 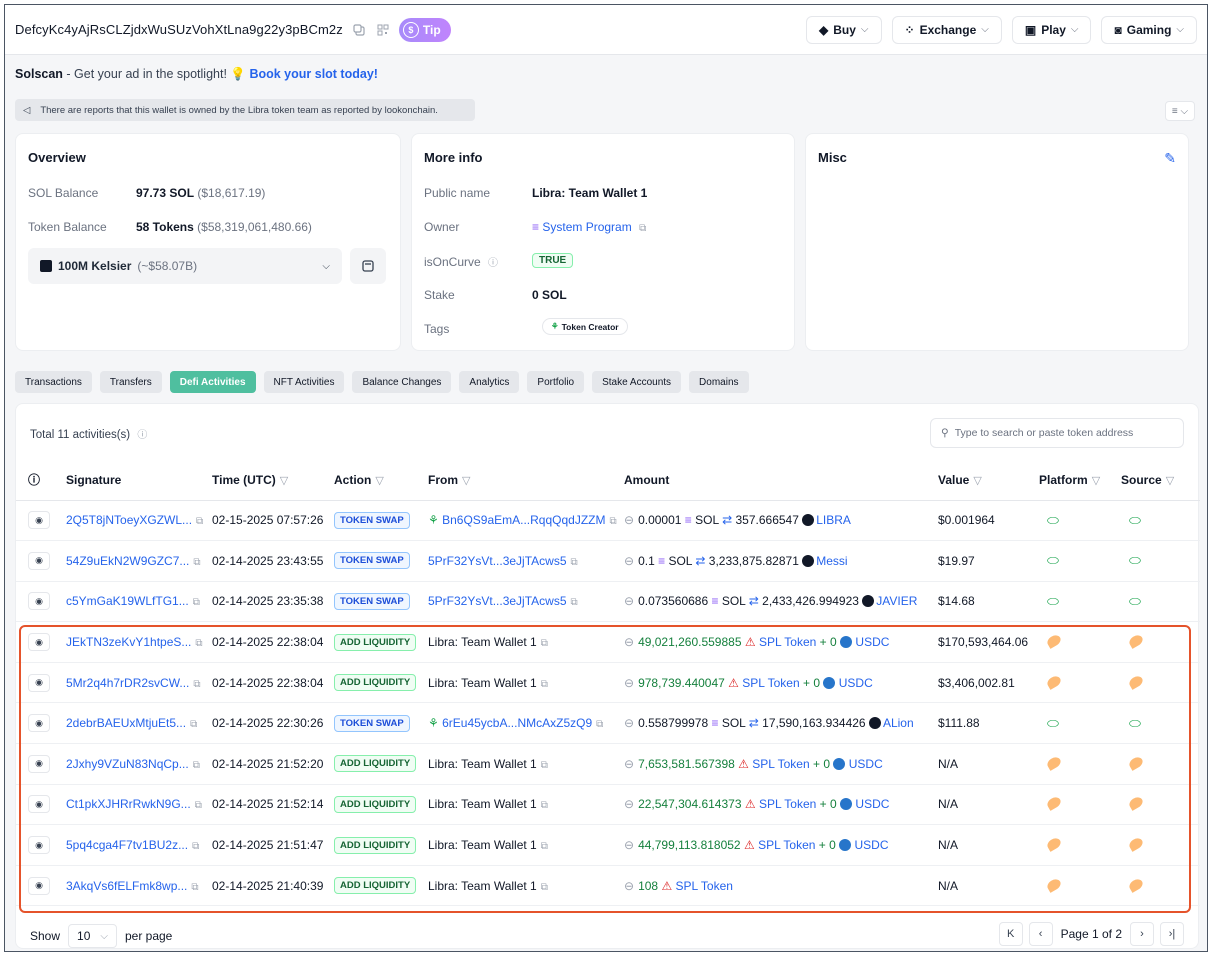 What do you see at coordinates (424, 29) in the screenshot?
I see `tip-button: $ Tip` at bounding box center [424, 29].